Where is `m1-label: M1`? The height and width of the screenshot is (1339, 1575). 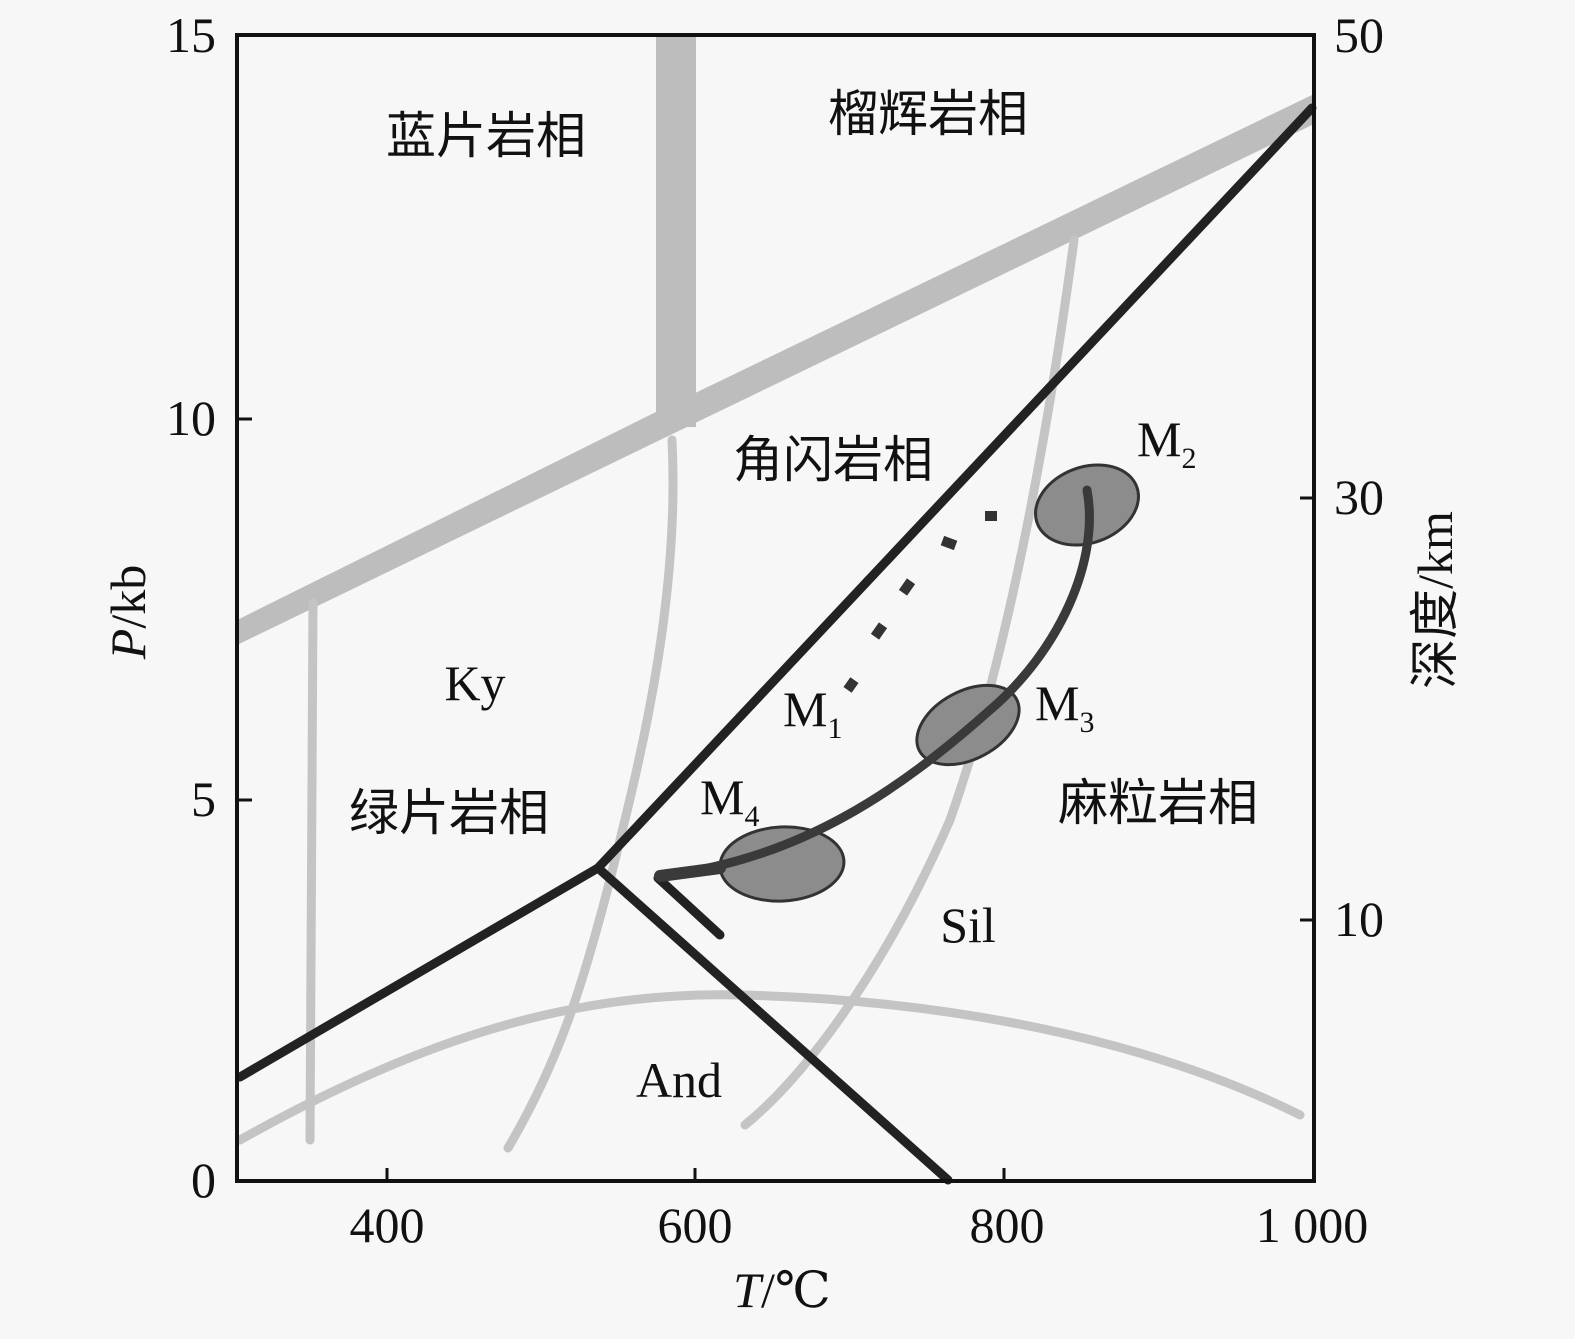 m1-label: M1 is located at coordinates (812, 713).